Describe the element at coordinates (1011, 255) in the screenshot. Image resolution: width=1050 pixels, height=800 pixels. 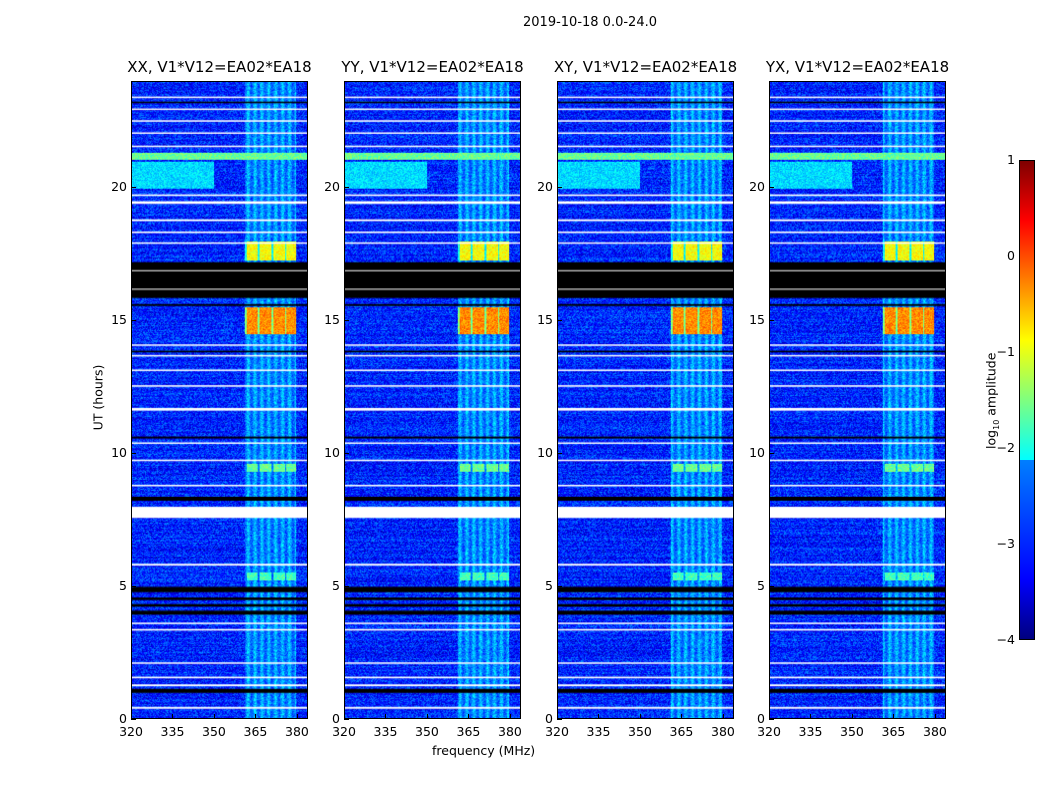
I see `colorbar-tick-label: 0` at that location.